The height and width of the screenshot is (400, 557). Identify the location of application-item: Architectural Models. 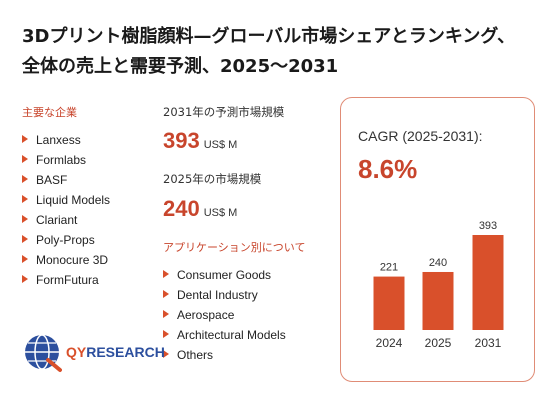
(224, 335).